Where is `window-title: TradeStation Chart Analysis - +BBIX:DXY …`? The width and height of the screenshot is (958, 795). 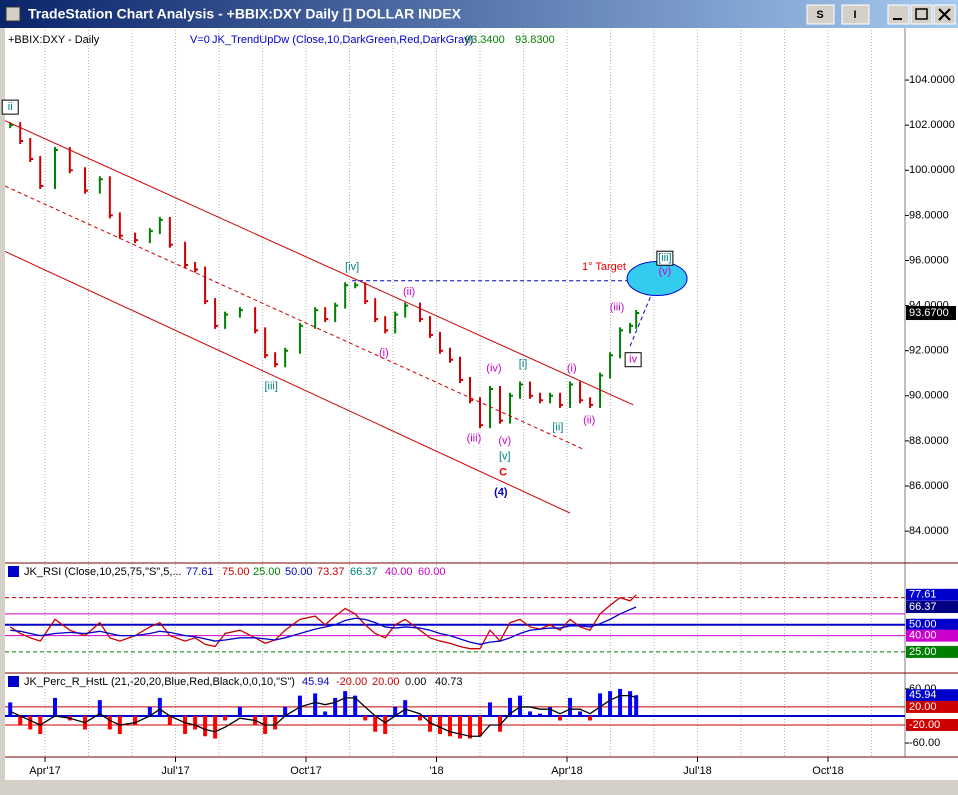
window-title: TradeStation Chart Analysis - +BBIX:DXY … is located at coordinates (245, 14).